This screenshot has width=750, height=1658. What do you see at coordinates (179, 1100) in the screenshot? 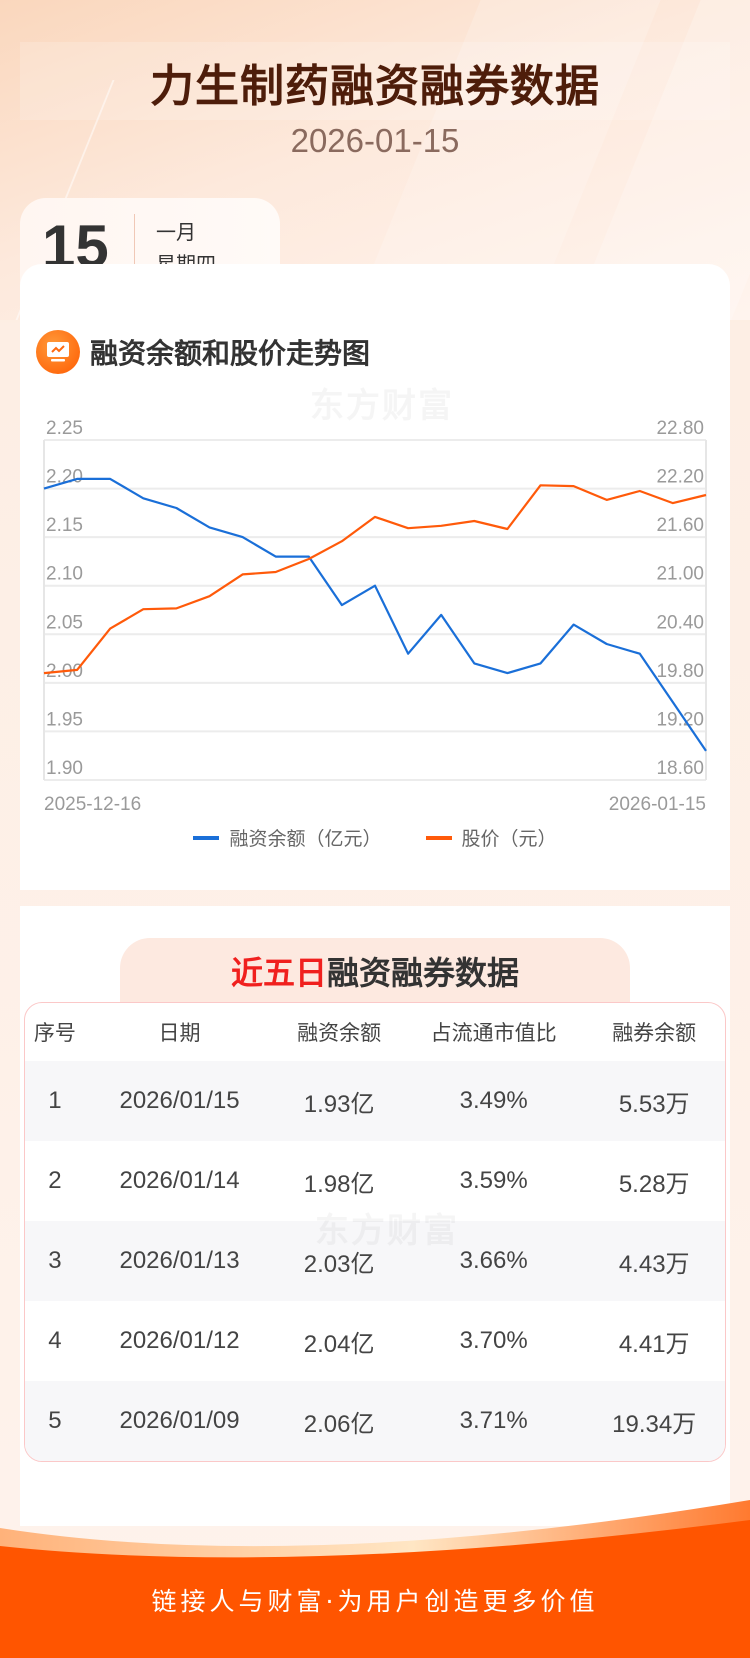
I see `cell-date: 2026/01/15` at bounding box center [179, 1100].